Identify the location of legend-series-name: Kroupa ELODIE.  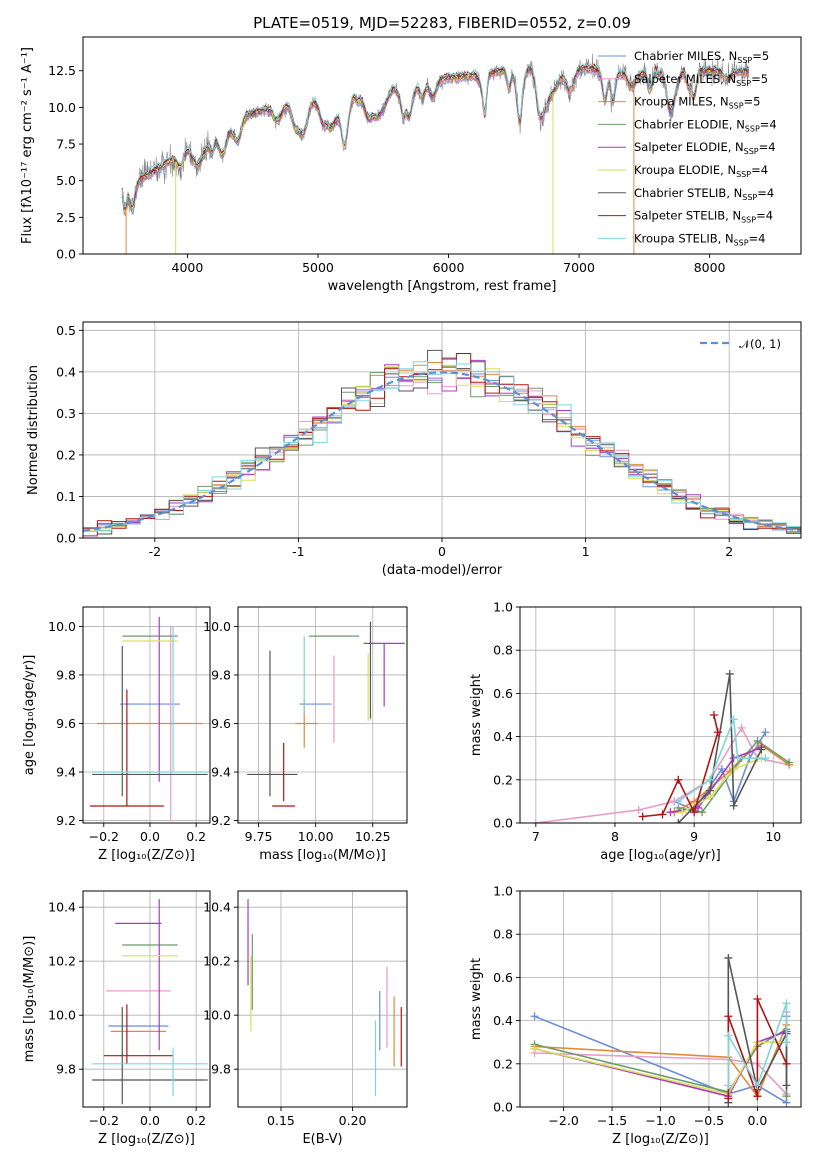
(677, 170).